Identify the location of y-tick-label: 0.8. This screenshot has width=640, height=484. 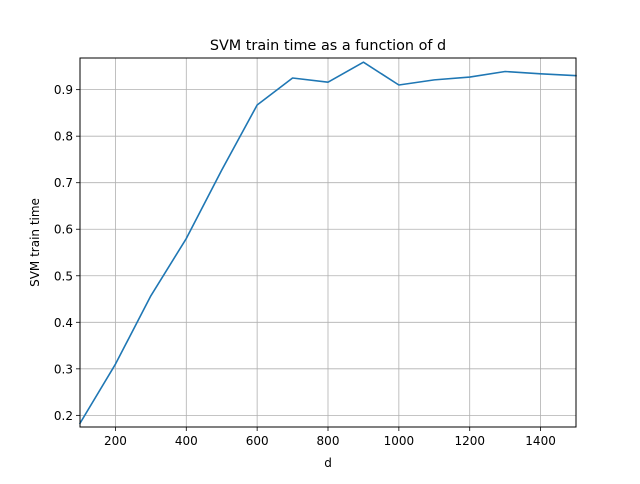
(63, 137).